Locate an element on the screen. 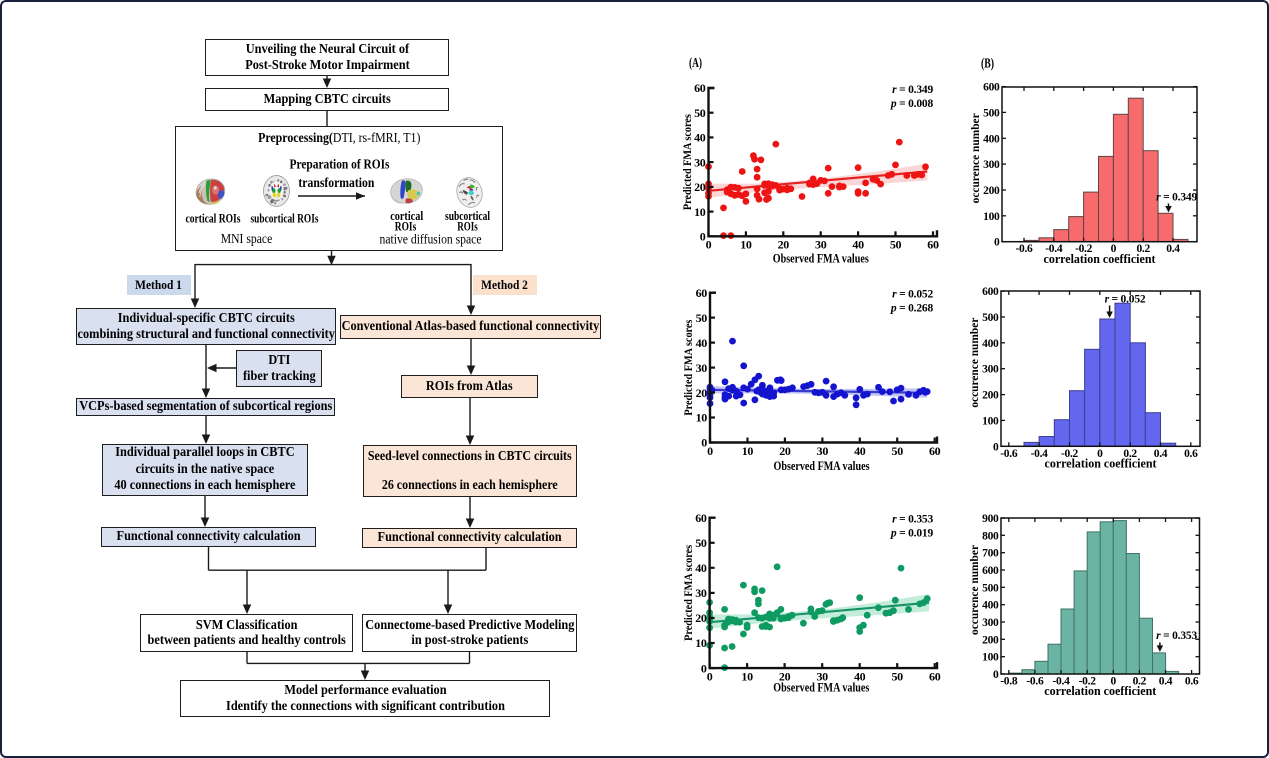  svg-text: Preparation of ROIs is located at coordinates (340, 165).